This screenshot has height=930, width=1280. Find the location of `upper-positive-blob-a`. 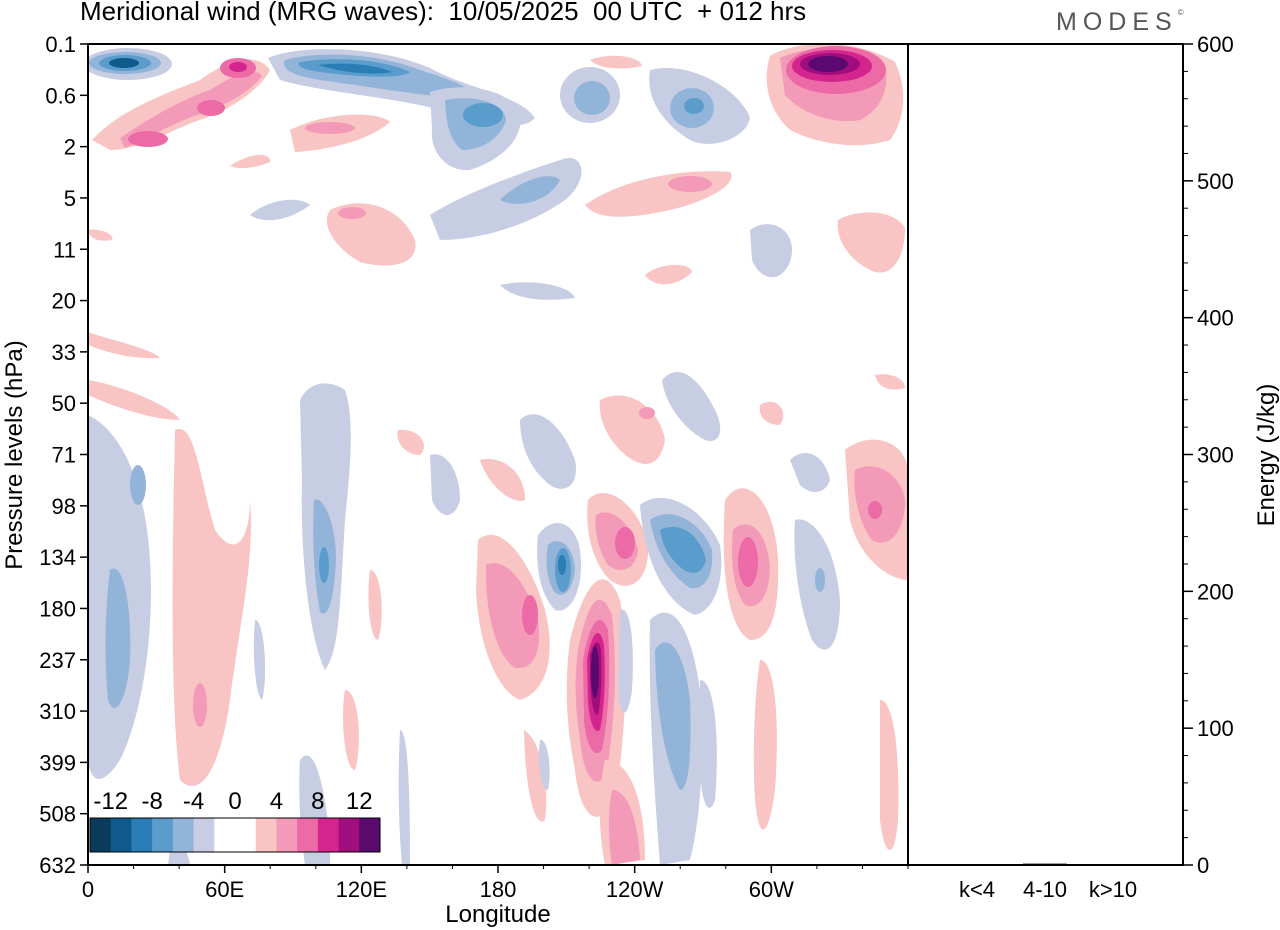

upper-positive-blob-a is located at coordinates (181, 104).